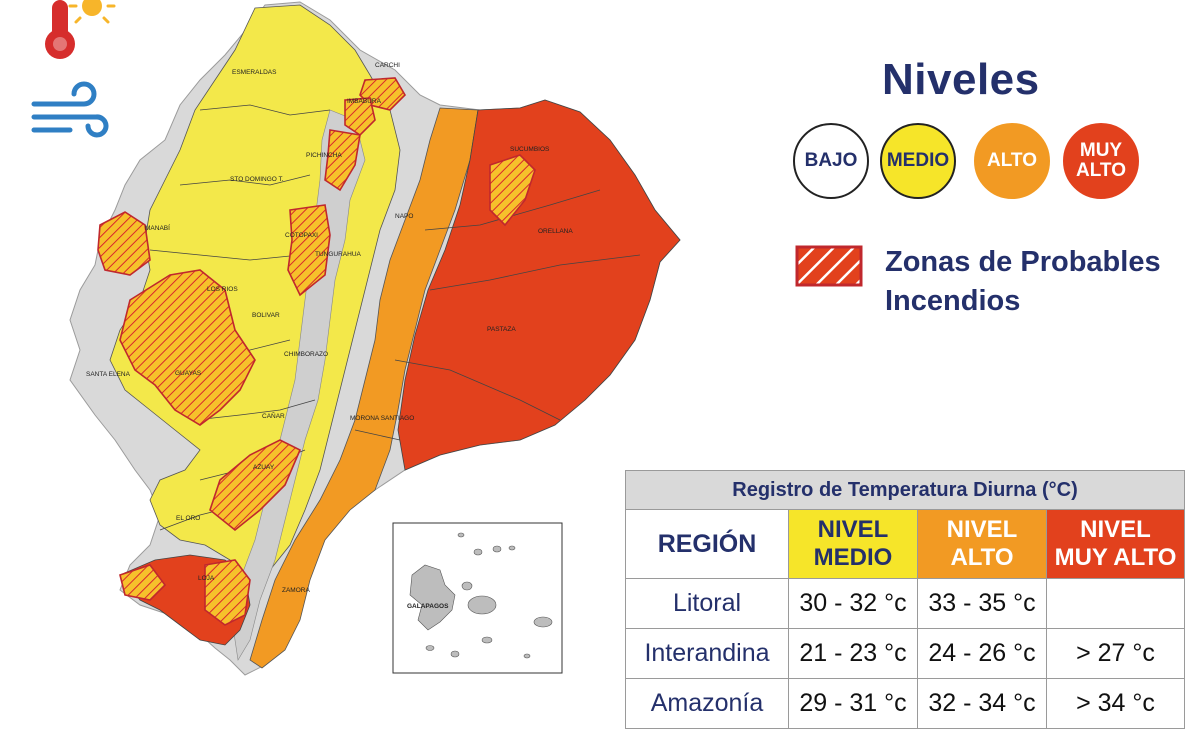 This screenshot has width=1200, height=730. I want to click on province-label-santa-elena: SANTA ELENA, so click(108, 374).